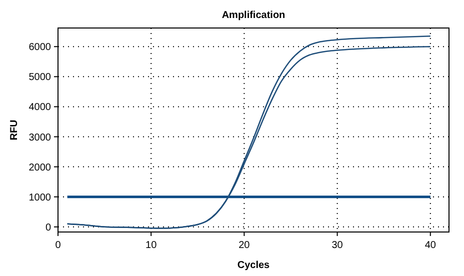  I want to click on y-tick-label: 2000, so click(40, 168).